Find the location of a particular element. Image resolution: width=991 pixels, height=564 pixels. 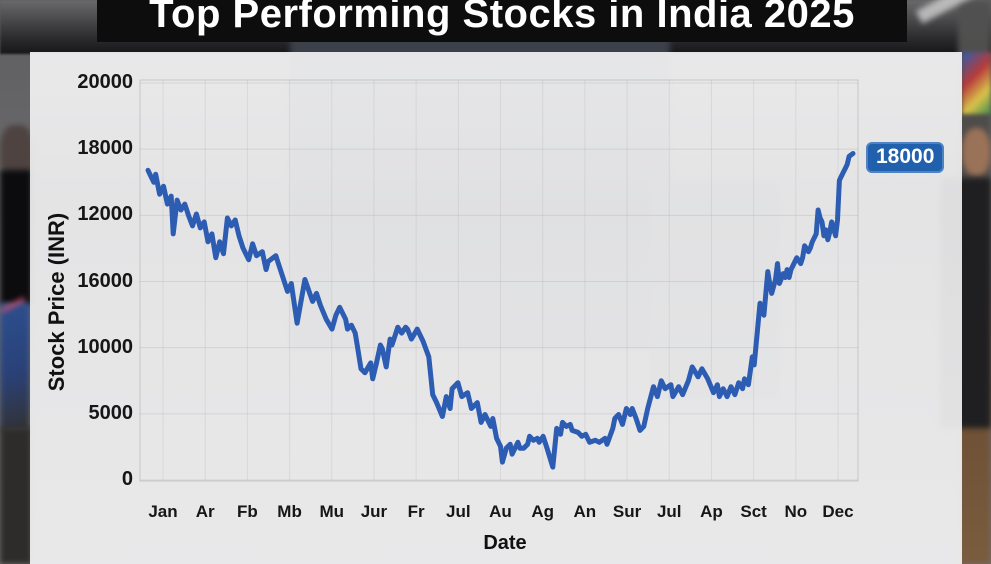

x-tick-label: An is located at coordinates (585, 511).